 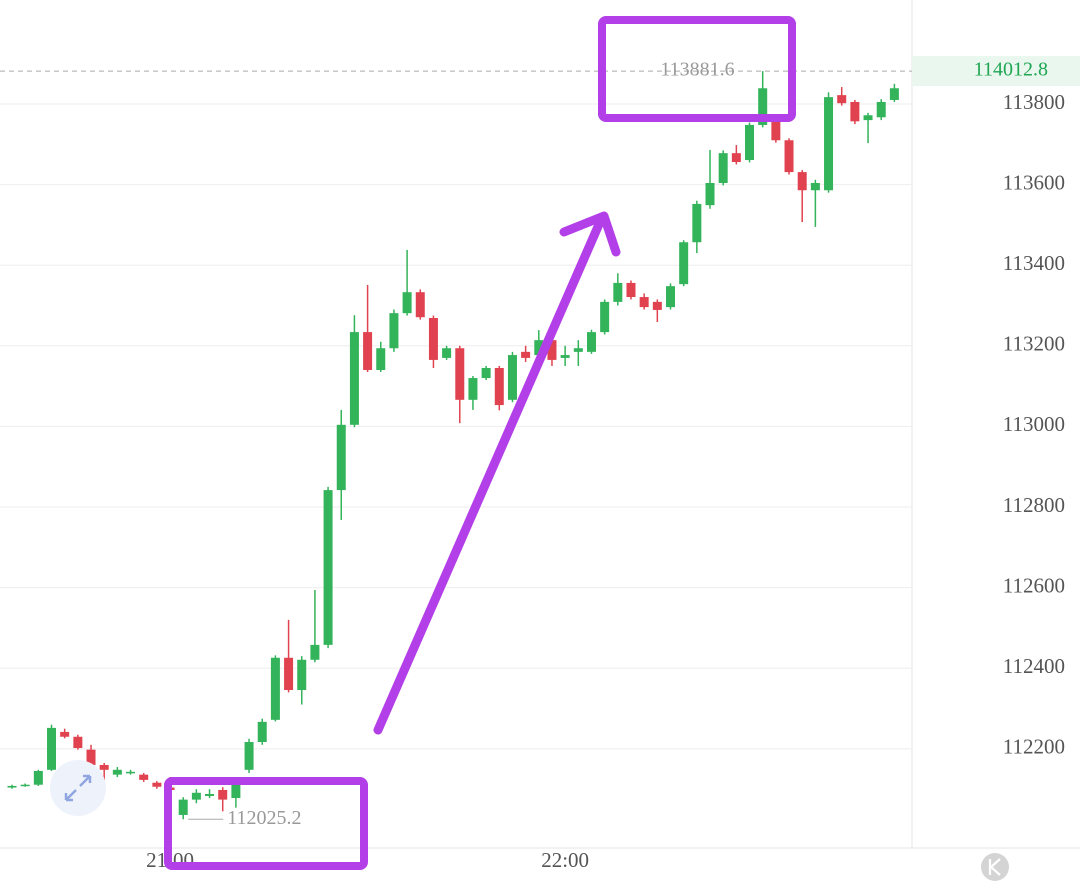 I want to click on kline-button, so click(x=995, y=867).